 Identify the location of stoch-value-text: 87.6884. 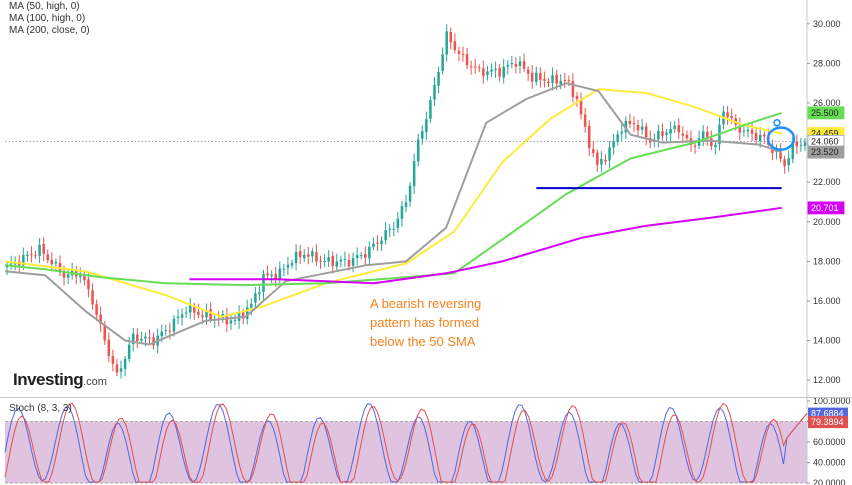
(827, 414).